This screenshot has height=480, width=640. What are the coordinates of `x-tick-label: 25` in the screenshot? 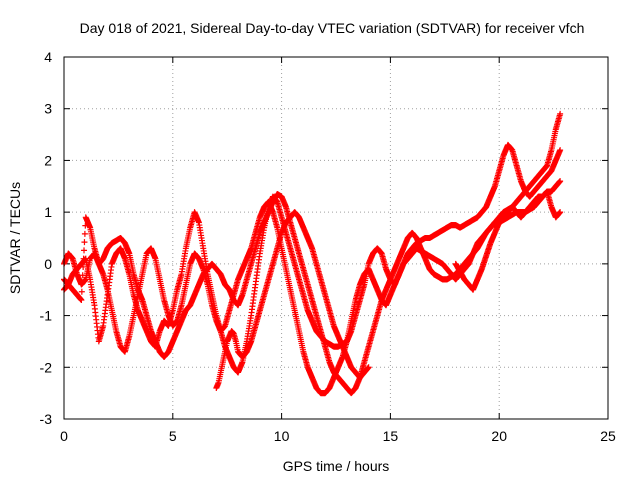 It's located at (608, 436).